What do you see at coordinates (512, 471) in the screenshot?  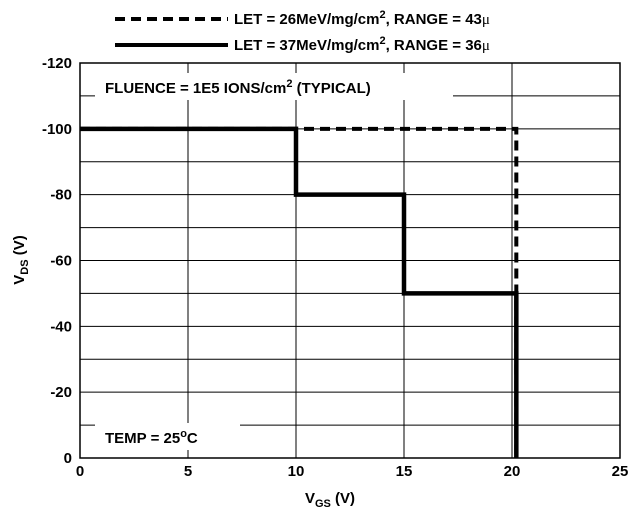 I see `x-tick-label: 20` at bounding box center [512, 471].